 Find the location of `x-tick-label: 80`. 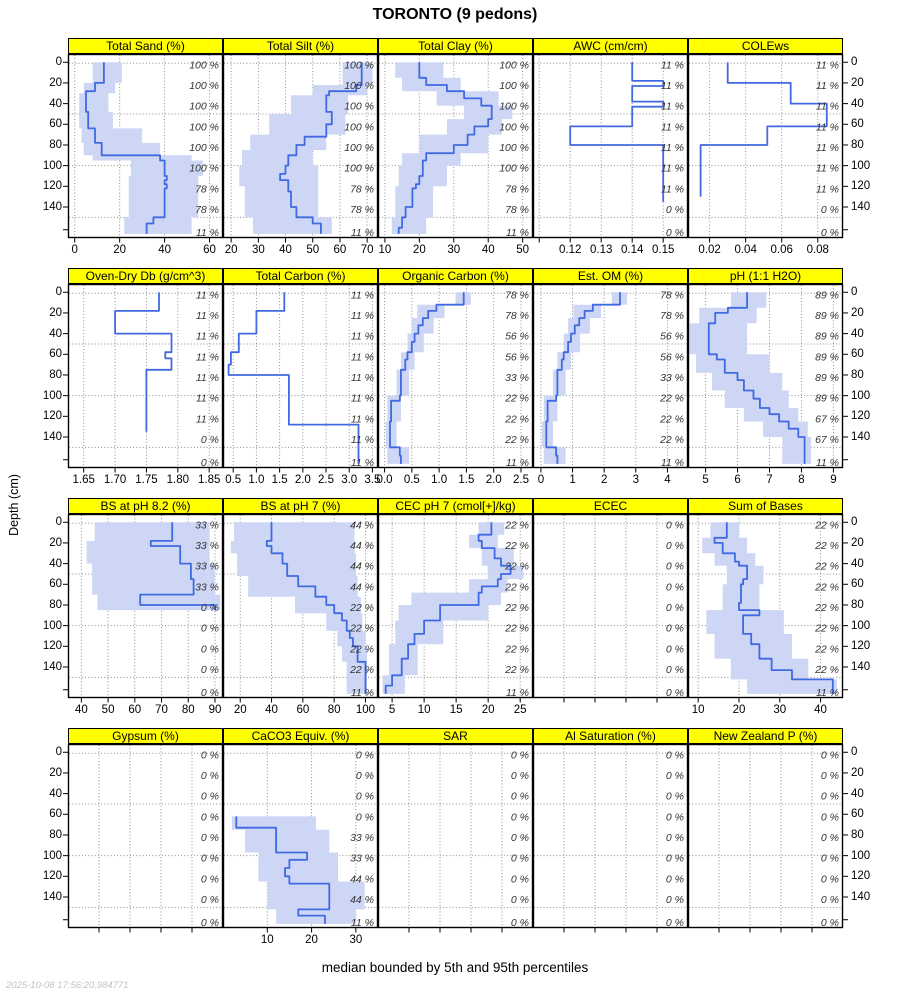

x-tick-label: 80 is located at coordinates (334, 710).